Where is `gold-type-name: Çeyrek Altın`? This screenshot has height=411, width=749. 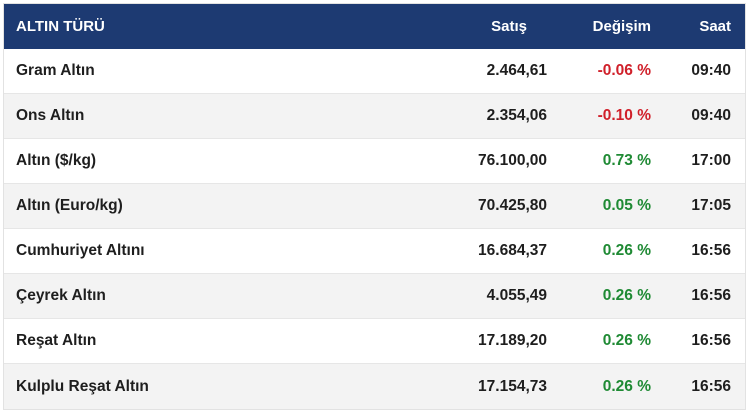
gold-type-name: Çeyrek Altın is located at coordinates (61, 295).